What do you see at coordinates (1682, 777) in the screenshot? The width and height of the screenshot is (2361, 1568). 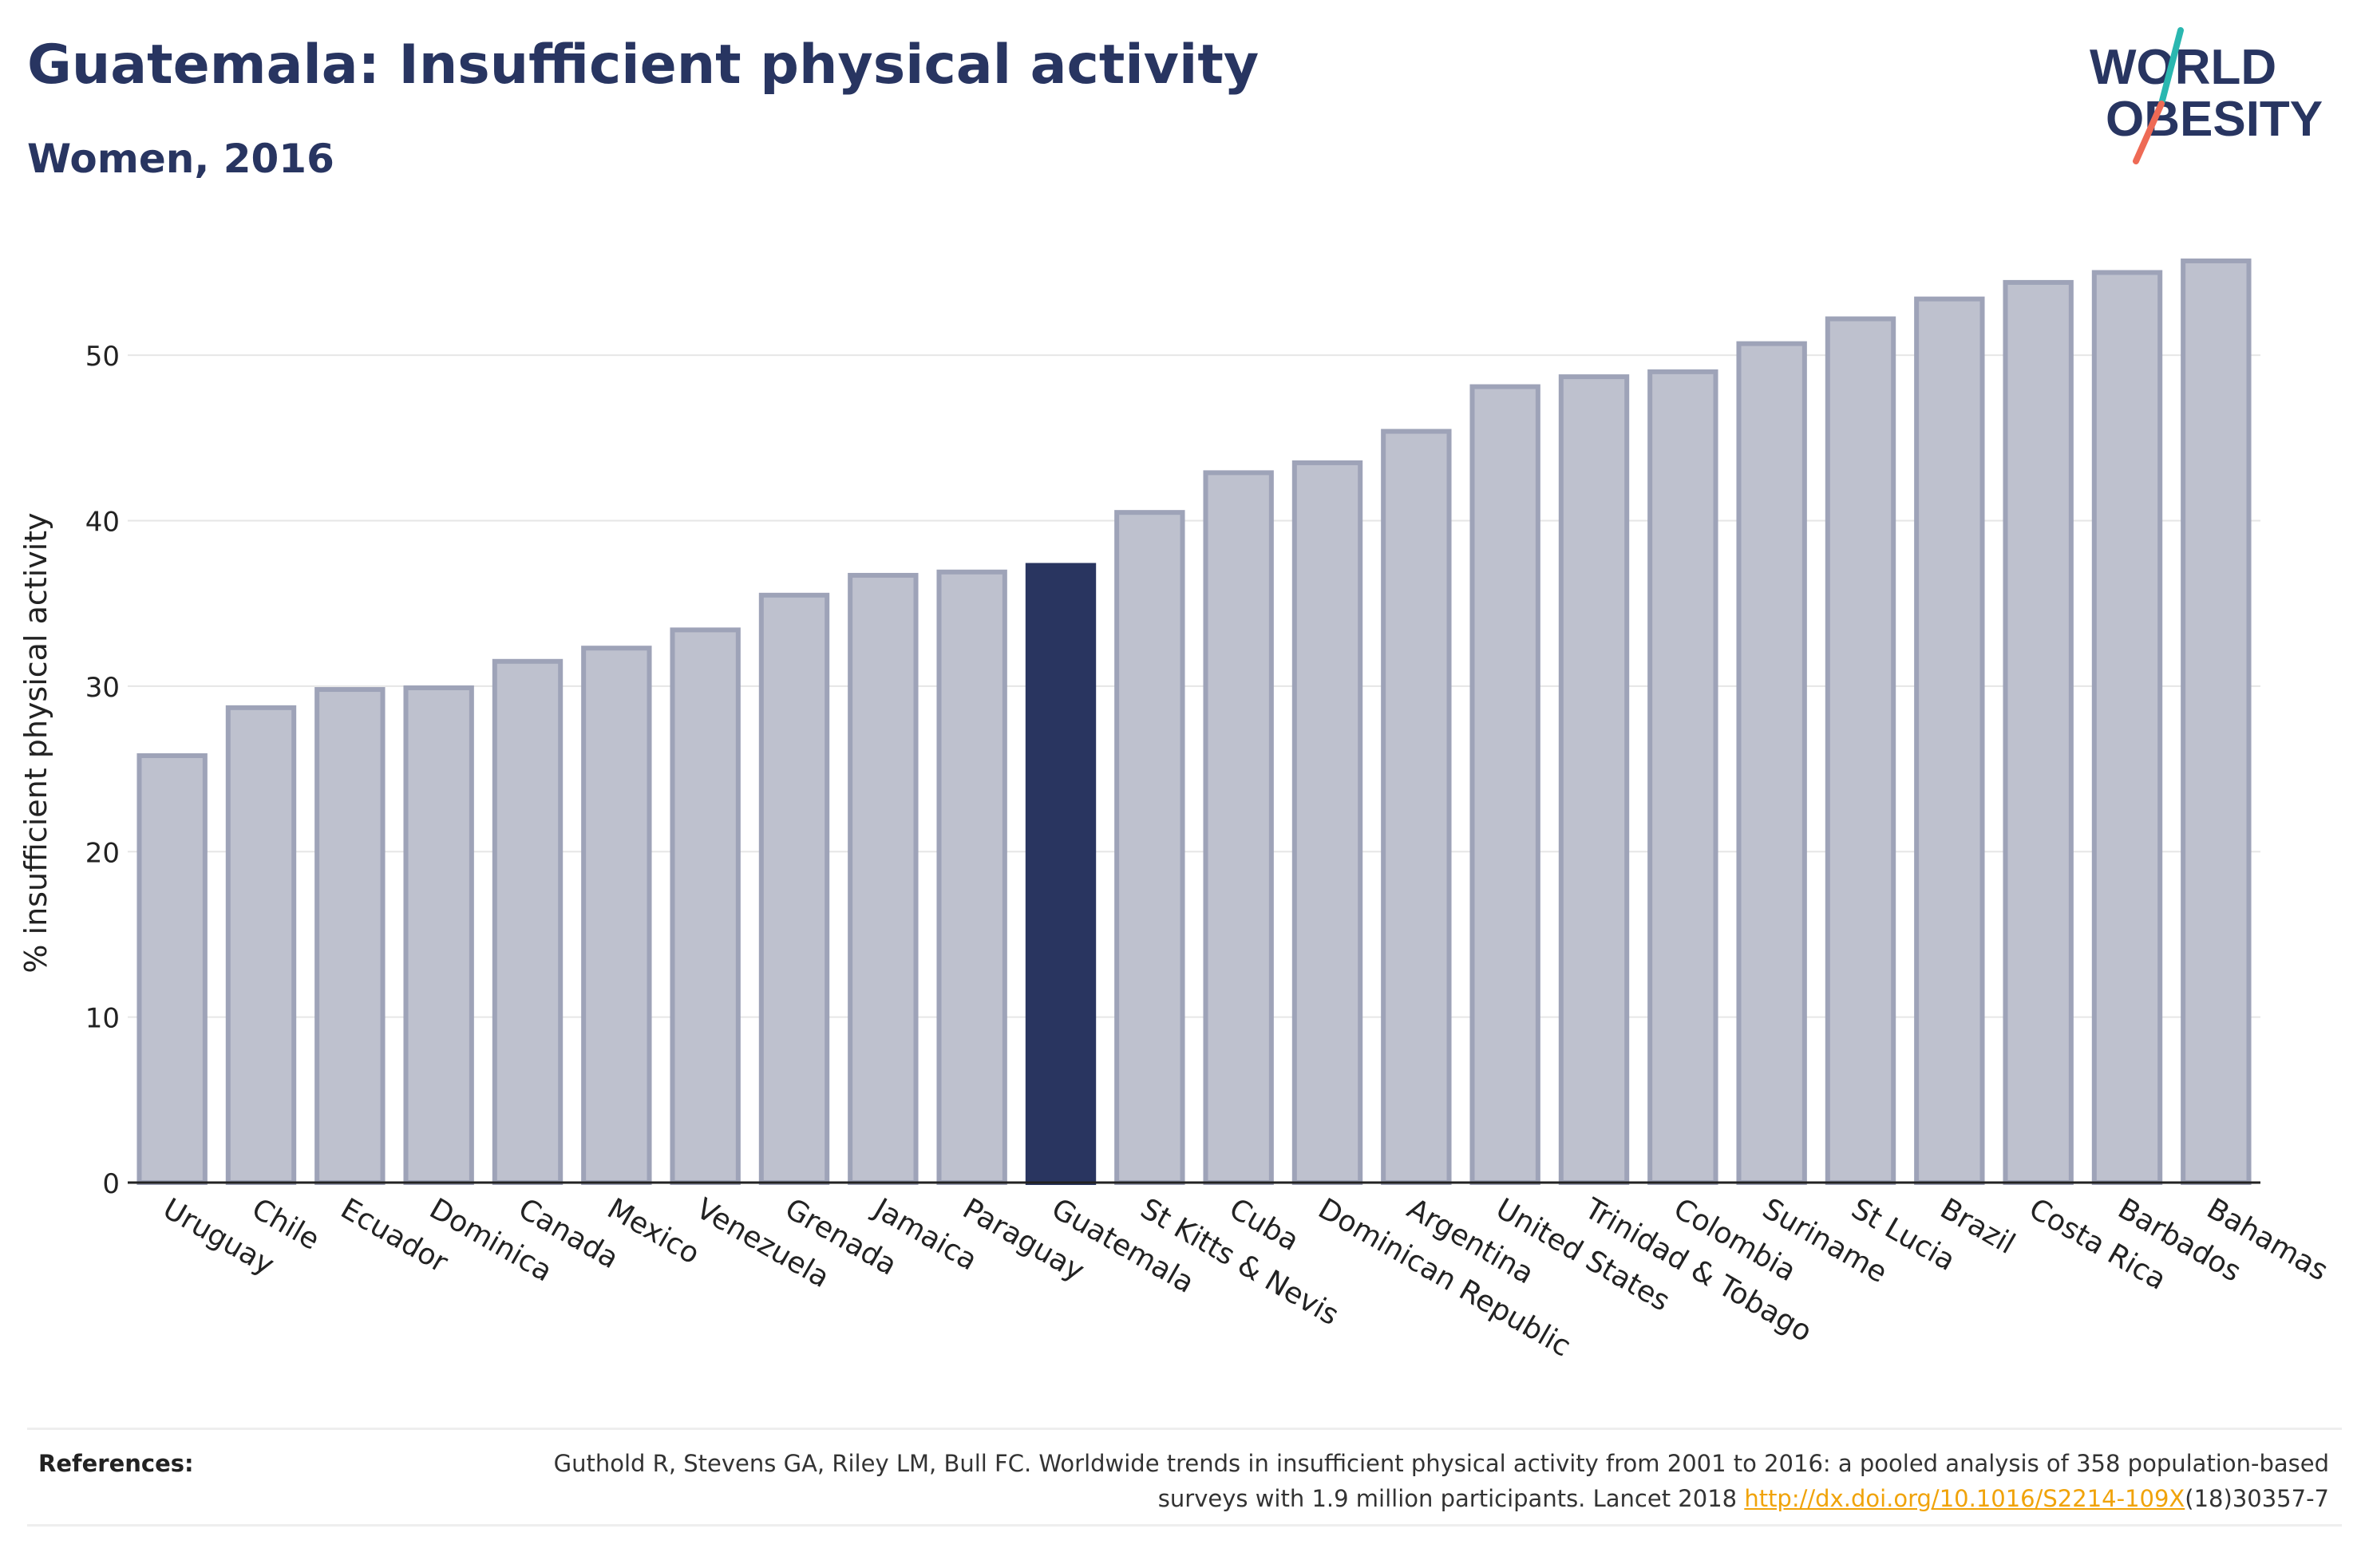 I see `bar-colombia` at bounding box center [1682, 777].